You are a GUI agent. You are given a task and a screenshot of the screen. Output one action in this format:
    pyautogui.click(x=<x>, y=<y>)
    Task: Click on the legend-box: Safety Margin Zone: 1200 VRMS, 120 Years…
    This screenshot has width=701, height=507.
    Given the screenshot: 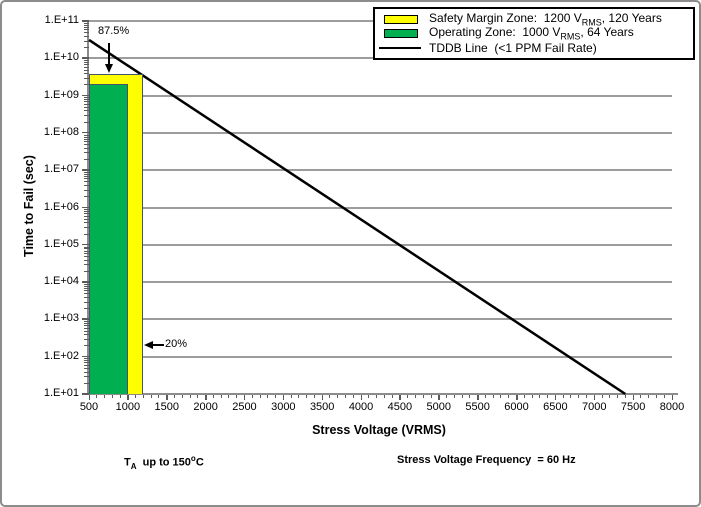 What is the action you would take?
    pyautogui.click(x=534, y=33)
    